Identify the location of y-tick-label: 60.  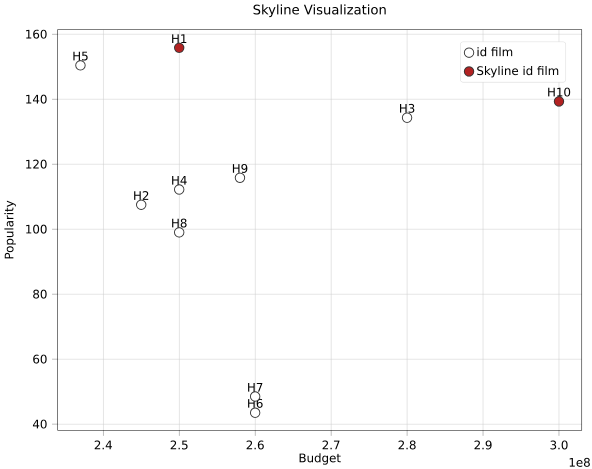
(40, 359).